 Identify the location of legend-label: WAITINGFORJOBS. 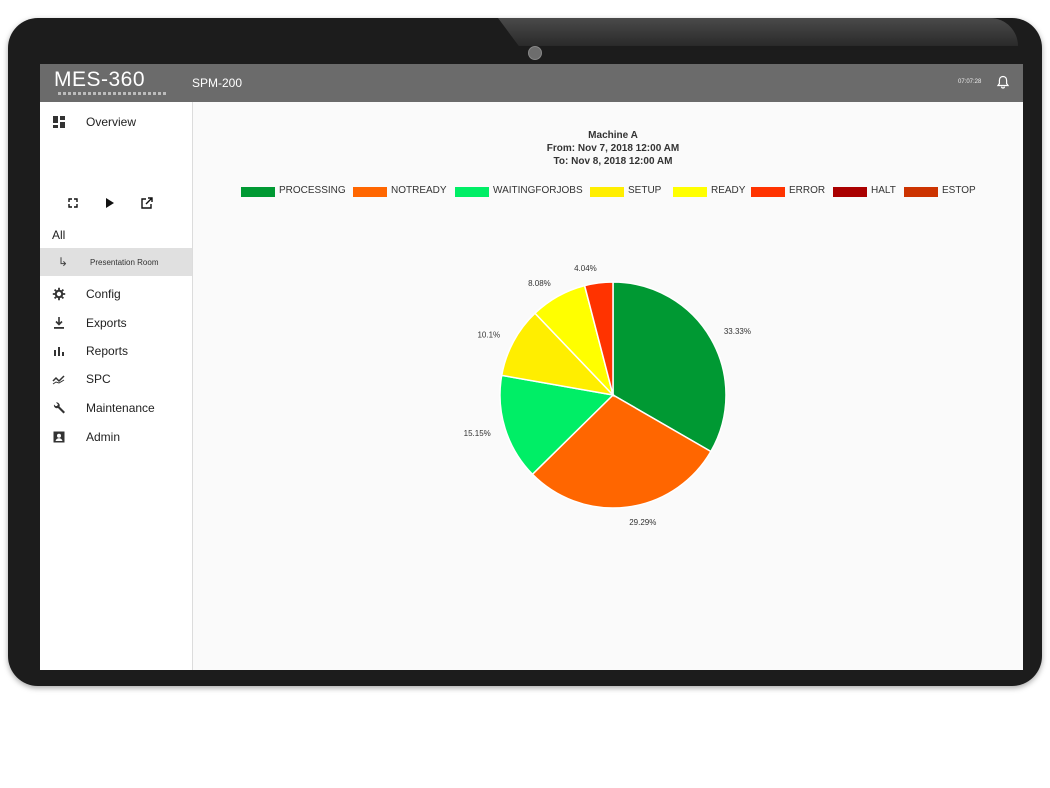
(538, 190).